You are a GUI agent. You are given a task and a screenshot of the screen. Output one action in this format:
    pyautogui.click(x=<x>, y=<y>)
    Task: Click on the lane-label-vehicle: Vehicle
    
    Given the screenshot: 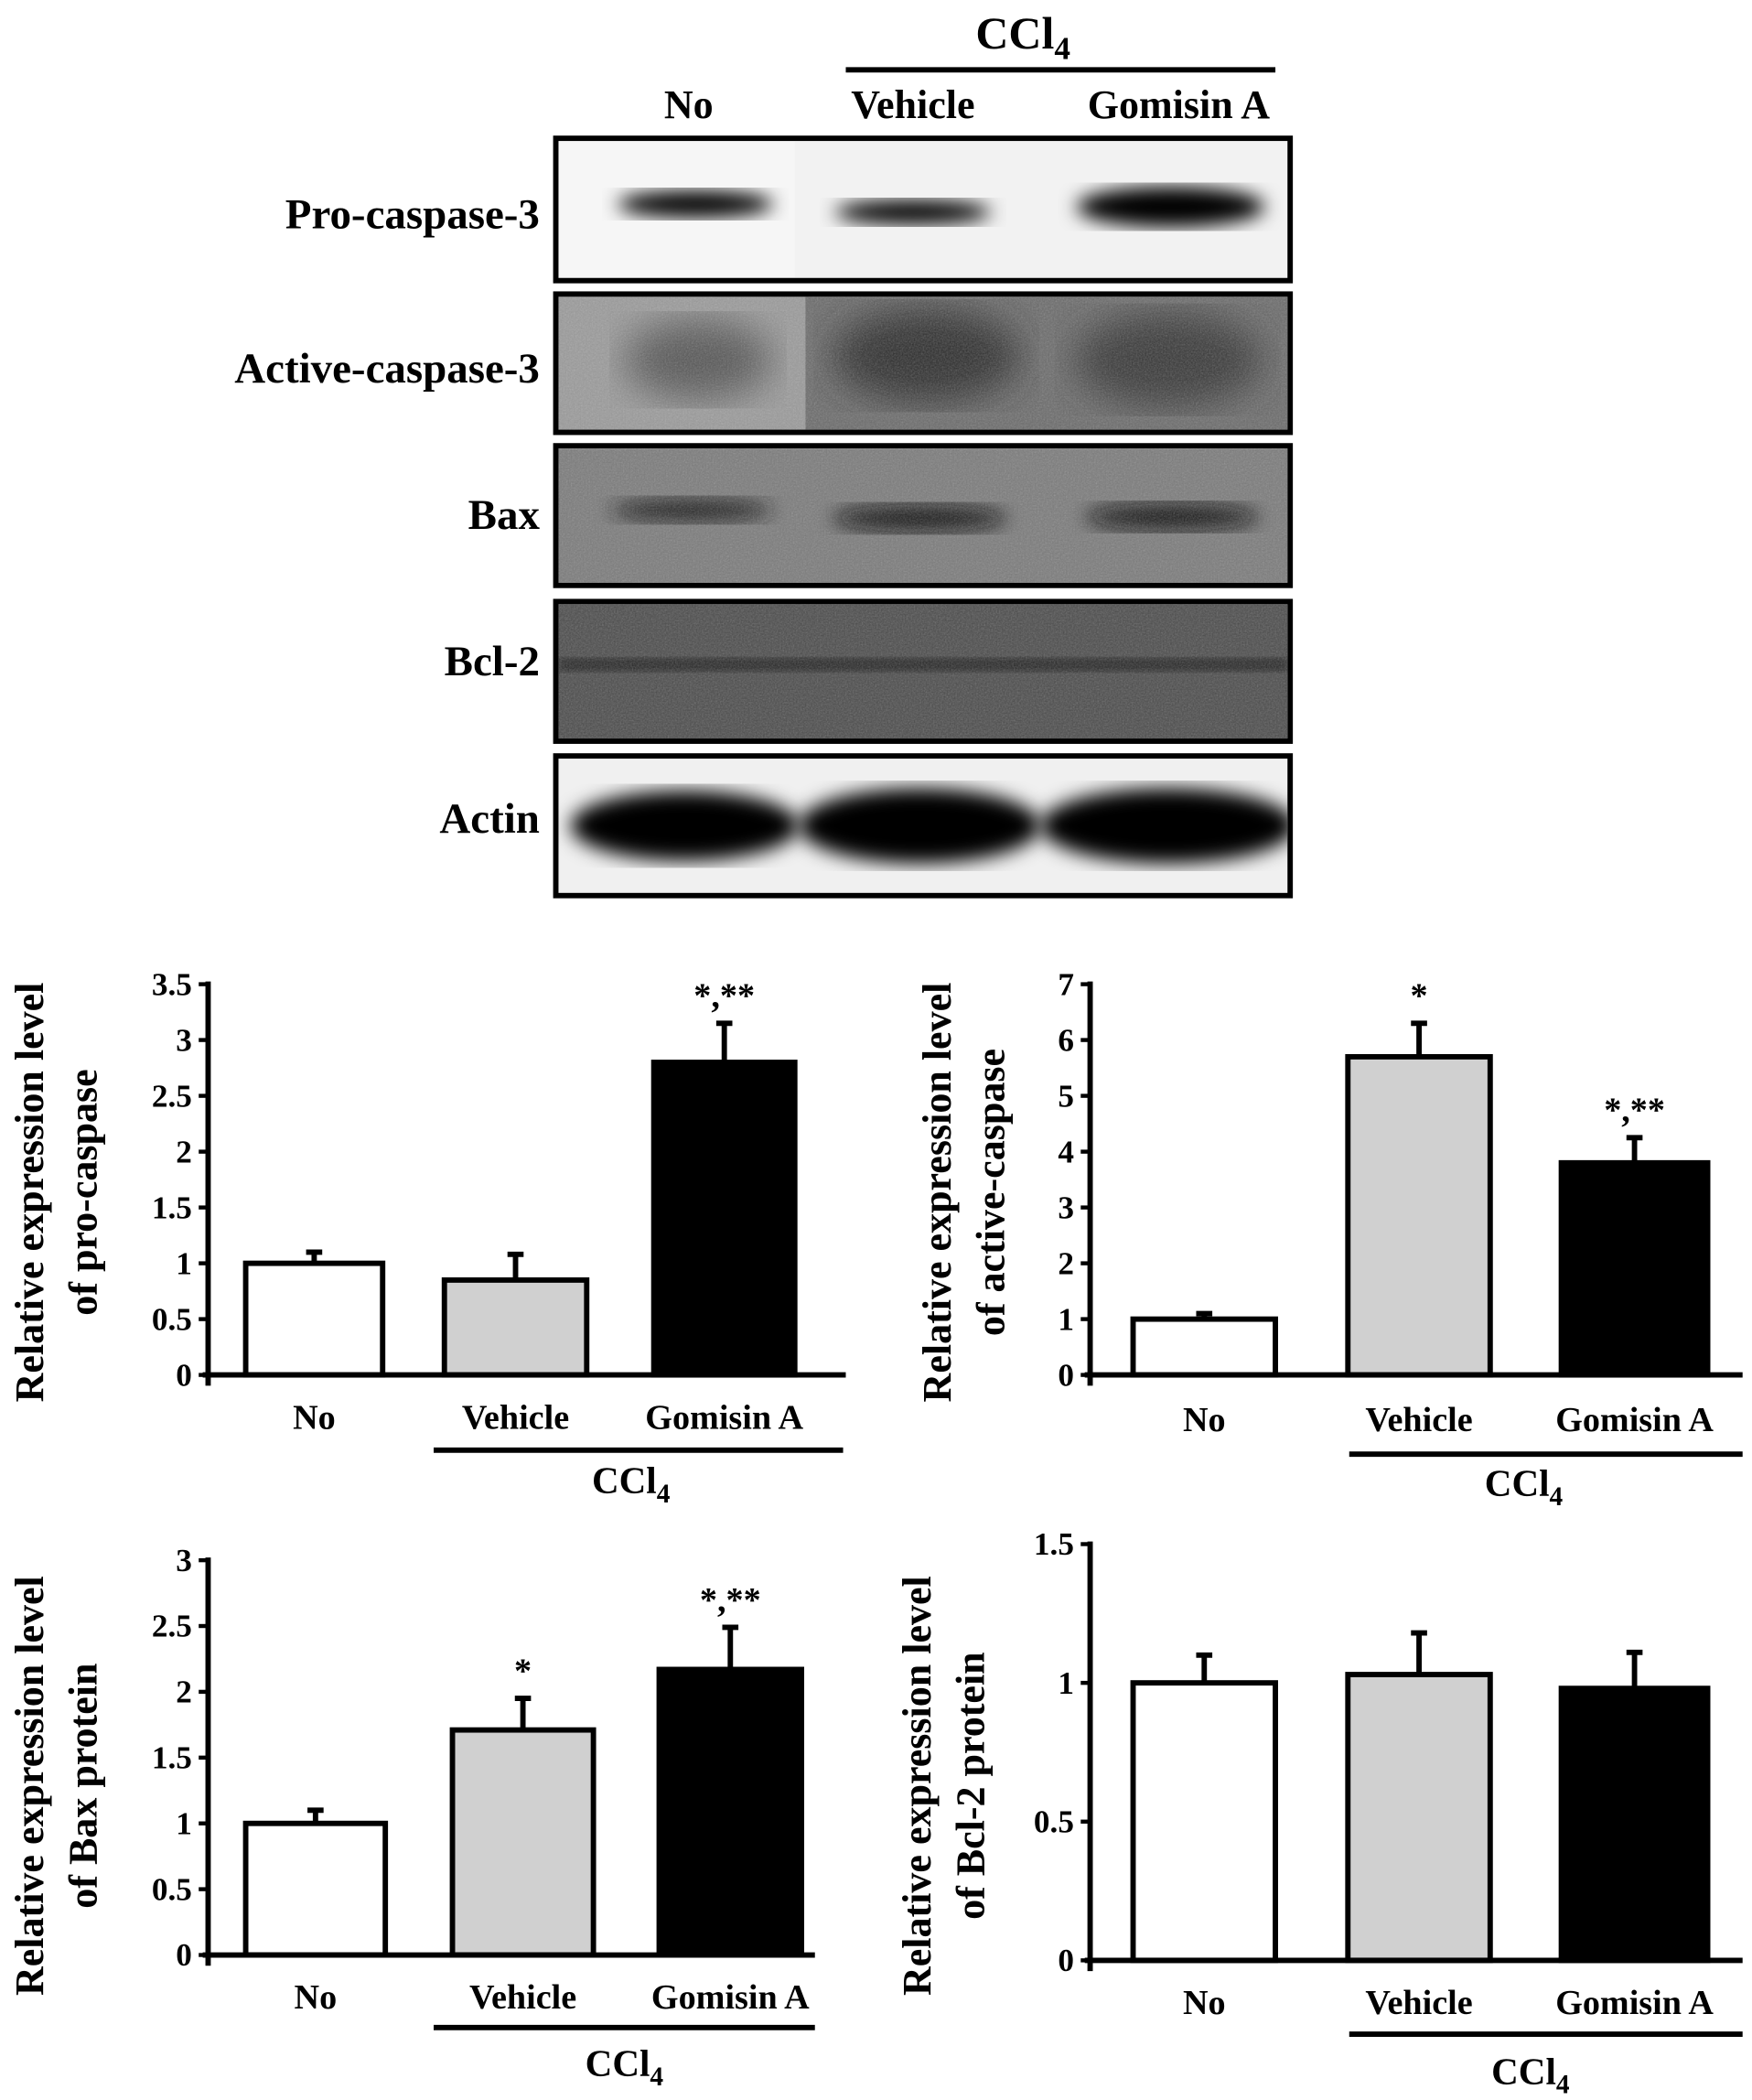 What is the action you would take?
    pyautogui.click(x=912, y=104)
    